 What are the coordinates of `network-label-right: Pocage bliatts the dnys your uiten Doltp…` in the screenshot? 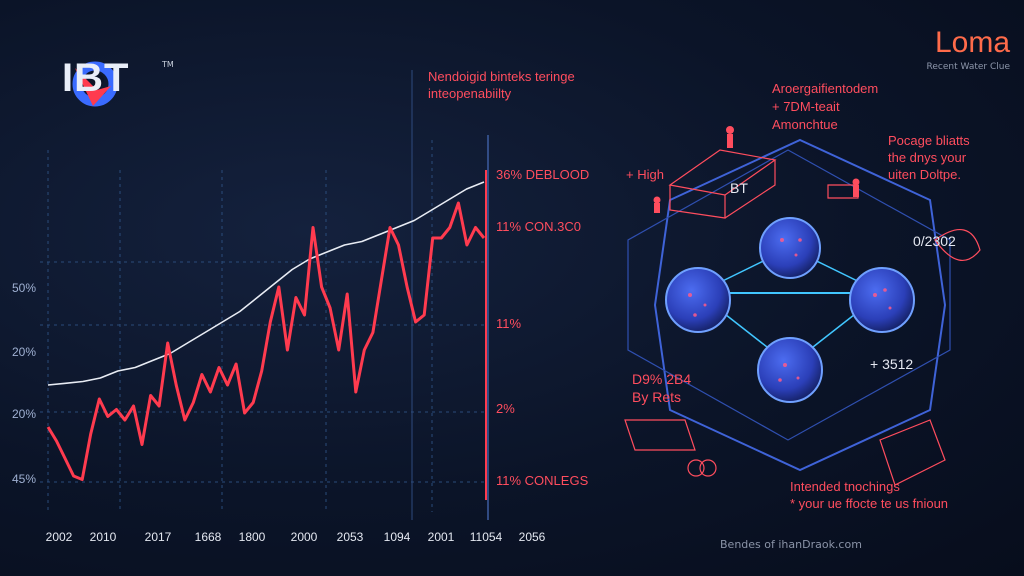 It's located at (929, 157).